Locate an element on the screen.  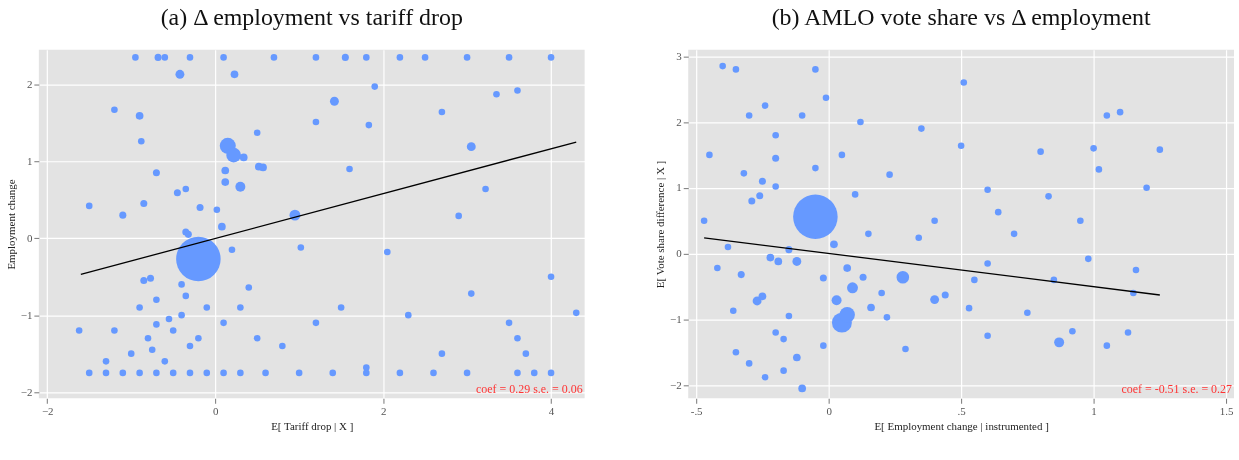
x-tick-label: .5 is located at coordinates (962, 410).